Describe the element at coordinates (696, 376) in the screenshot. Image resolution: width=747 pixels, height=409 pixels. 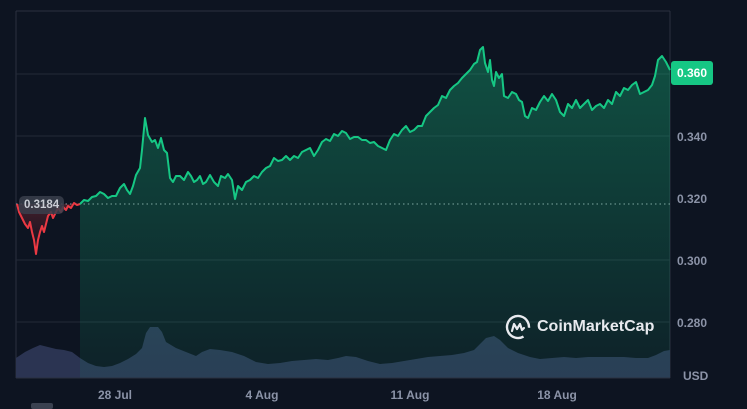
I see `currency-label: USD` at that location.